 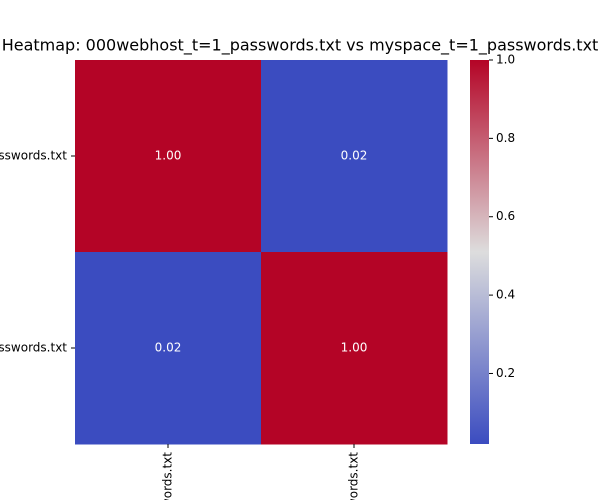 What do you see at coordinates (505, 60) in the screenshot?
I see `colorbar-tick-label: 1.0` at bounding box center [505, 60].